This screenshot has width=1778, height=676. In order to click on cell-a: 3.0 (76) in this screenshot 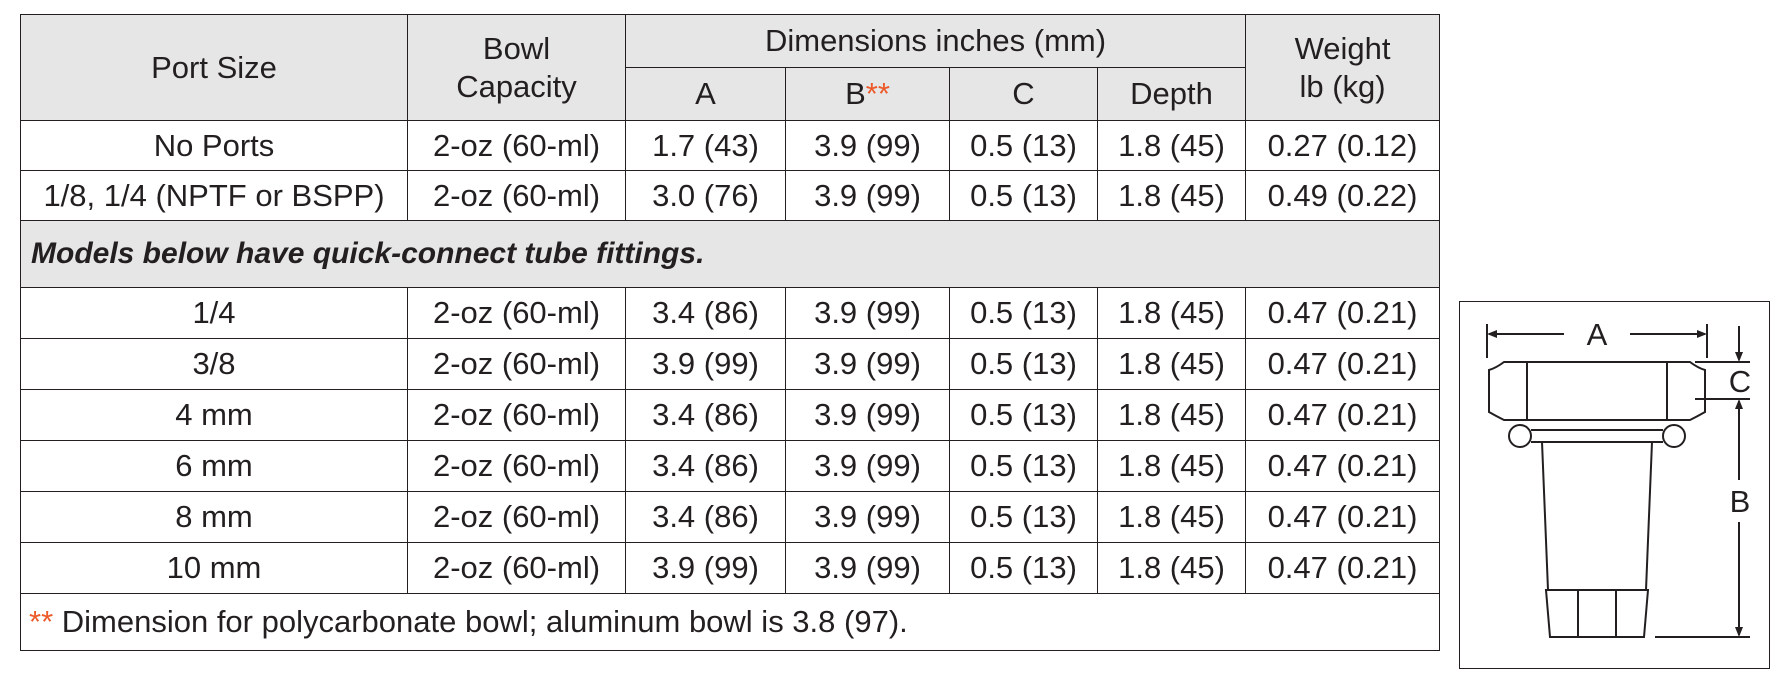, I will do `click(705, 195)`.